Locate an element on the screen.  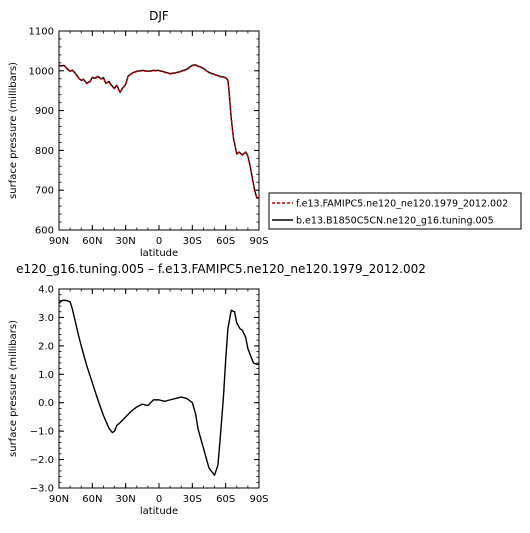
legend-box is located at coordinates (395, 211).